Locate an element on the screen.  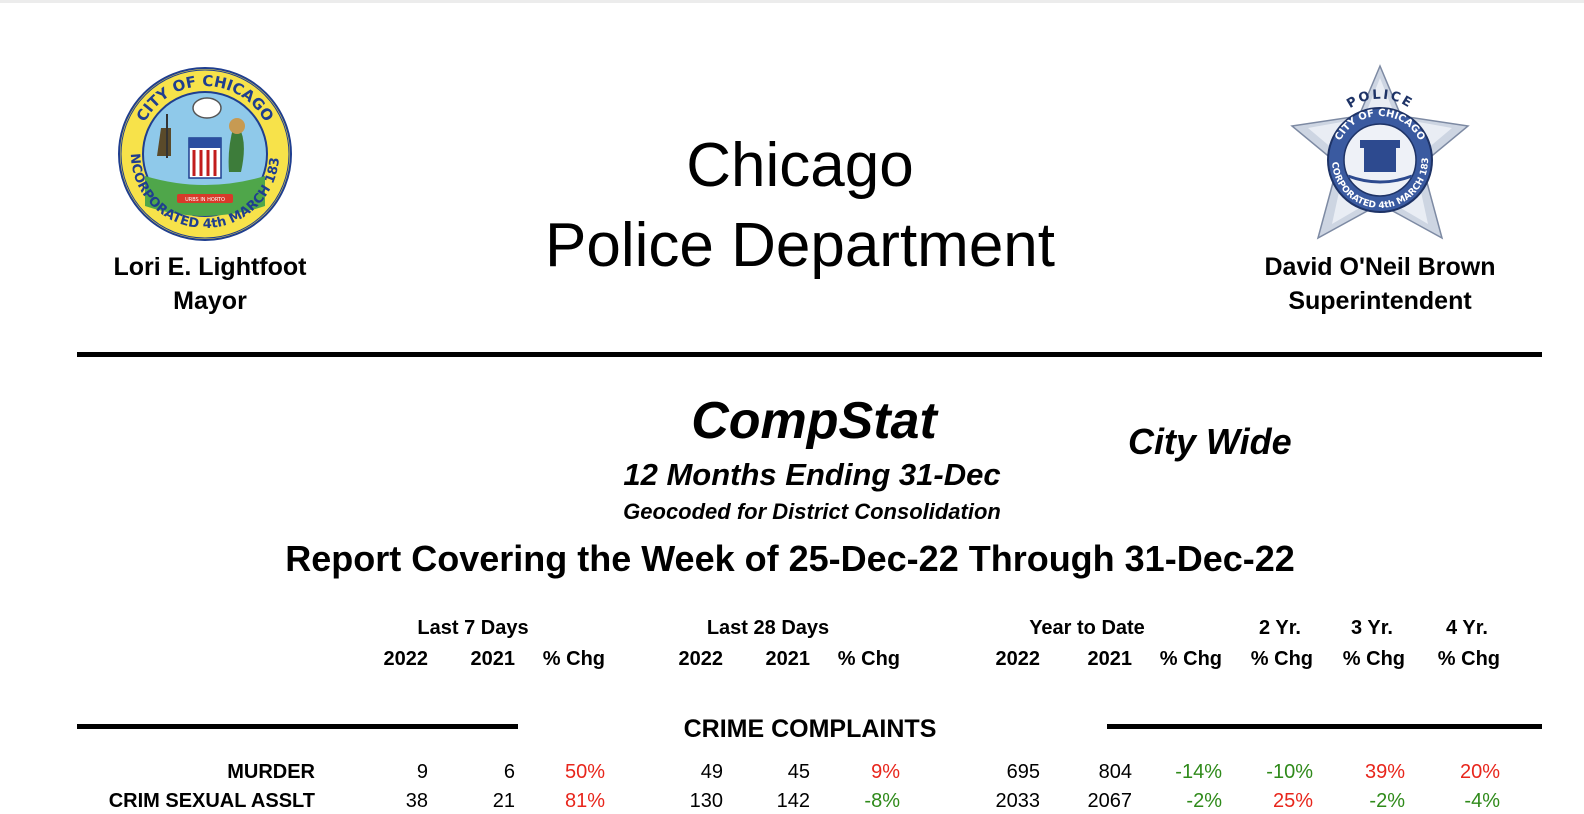
table-cell: 21 is located at coordinates (503, 801).